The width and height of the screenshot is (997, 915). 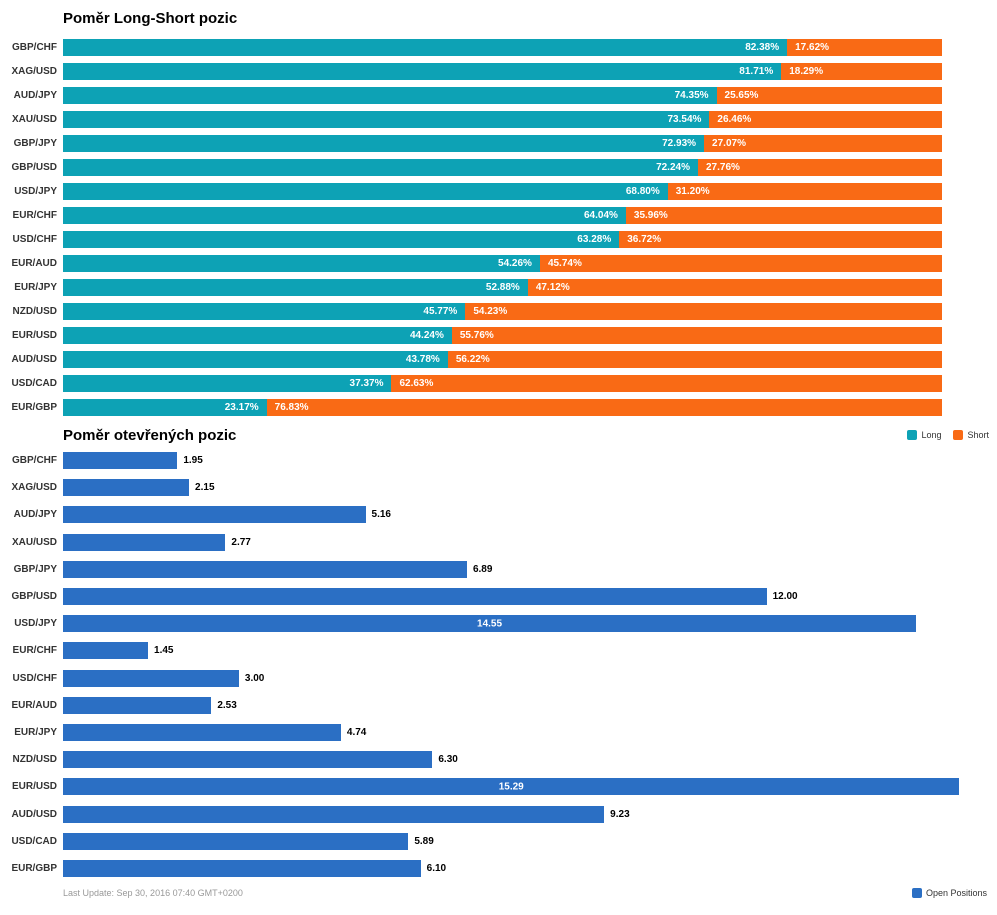 What do you see at coordinates (741, 95) in the screenshot?
I see `short-value-label: 25.65%` at bounding box center [741, 95].